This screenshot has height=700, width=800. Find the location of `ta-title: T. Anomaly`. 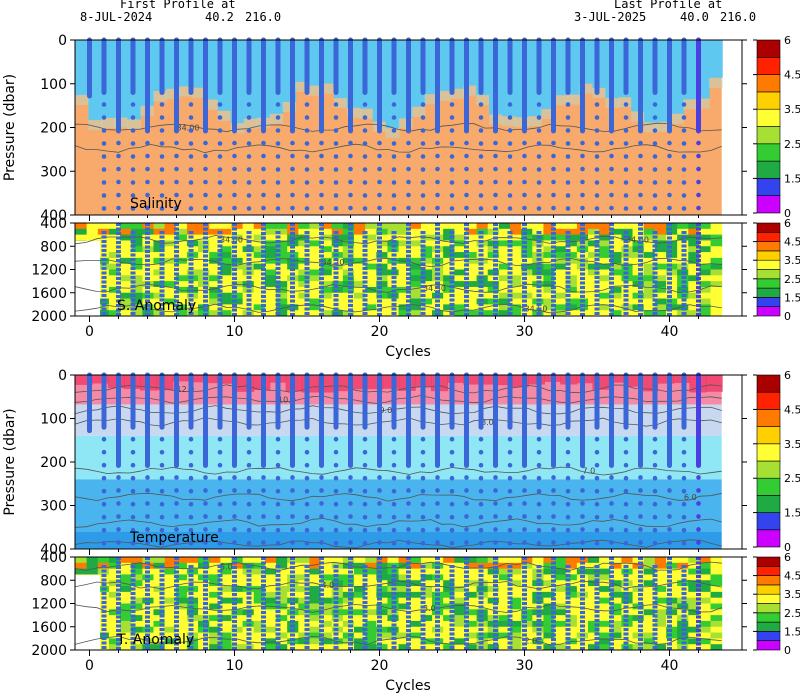

ta-title: T. Anomaly is located at coordinates (155, 640).